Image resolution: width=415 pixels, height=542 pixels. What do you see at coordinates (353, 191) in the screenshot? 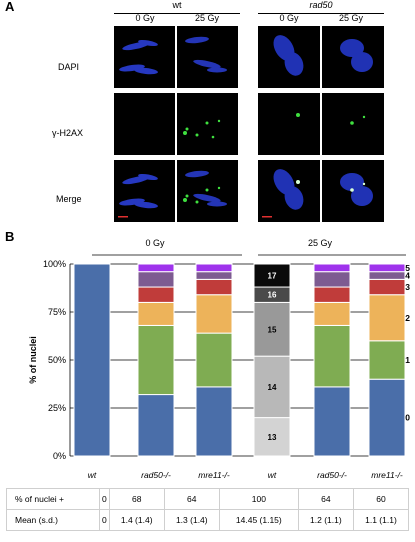
I see `micrograph-merge-rad50-25gy` at bounding box center [353, 191].